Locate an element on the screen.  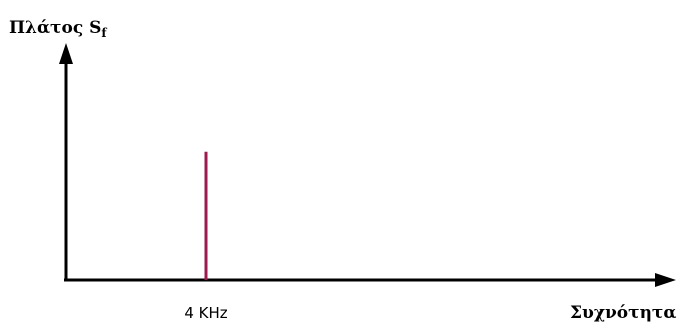
x-axis-arrow-icon is located at coordinates (665, 280).